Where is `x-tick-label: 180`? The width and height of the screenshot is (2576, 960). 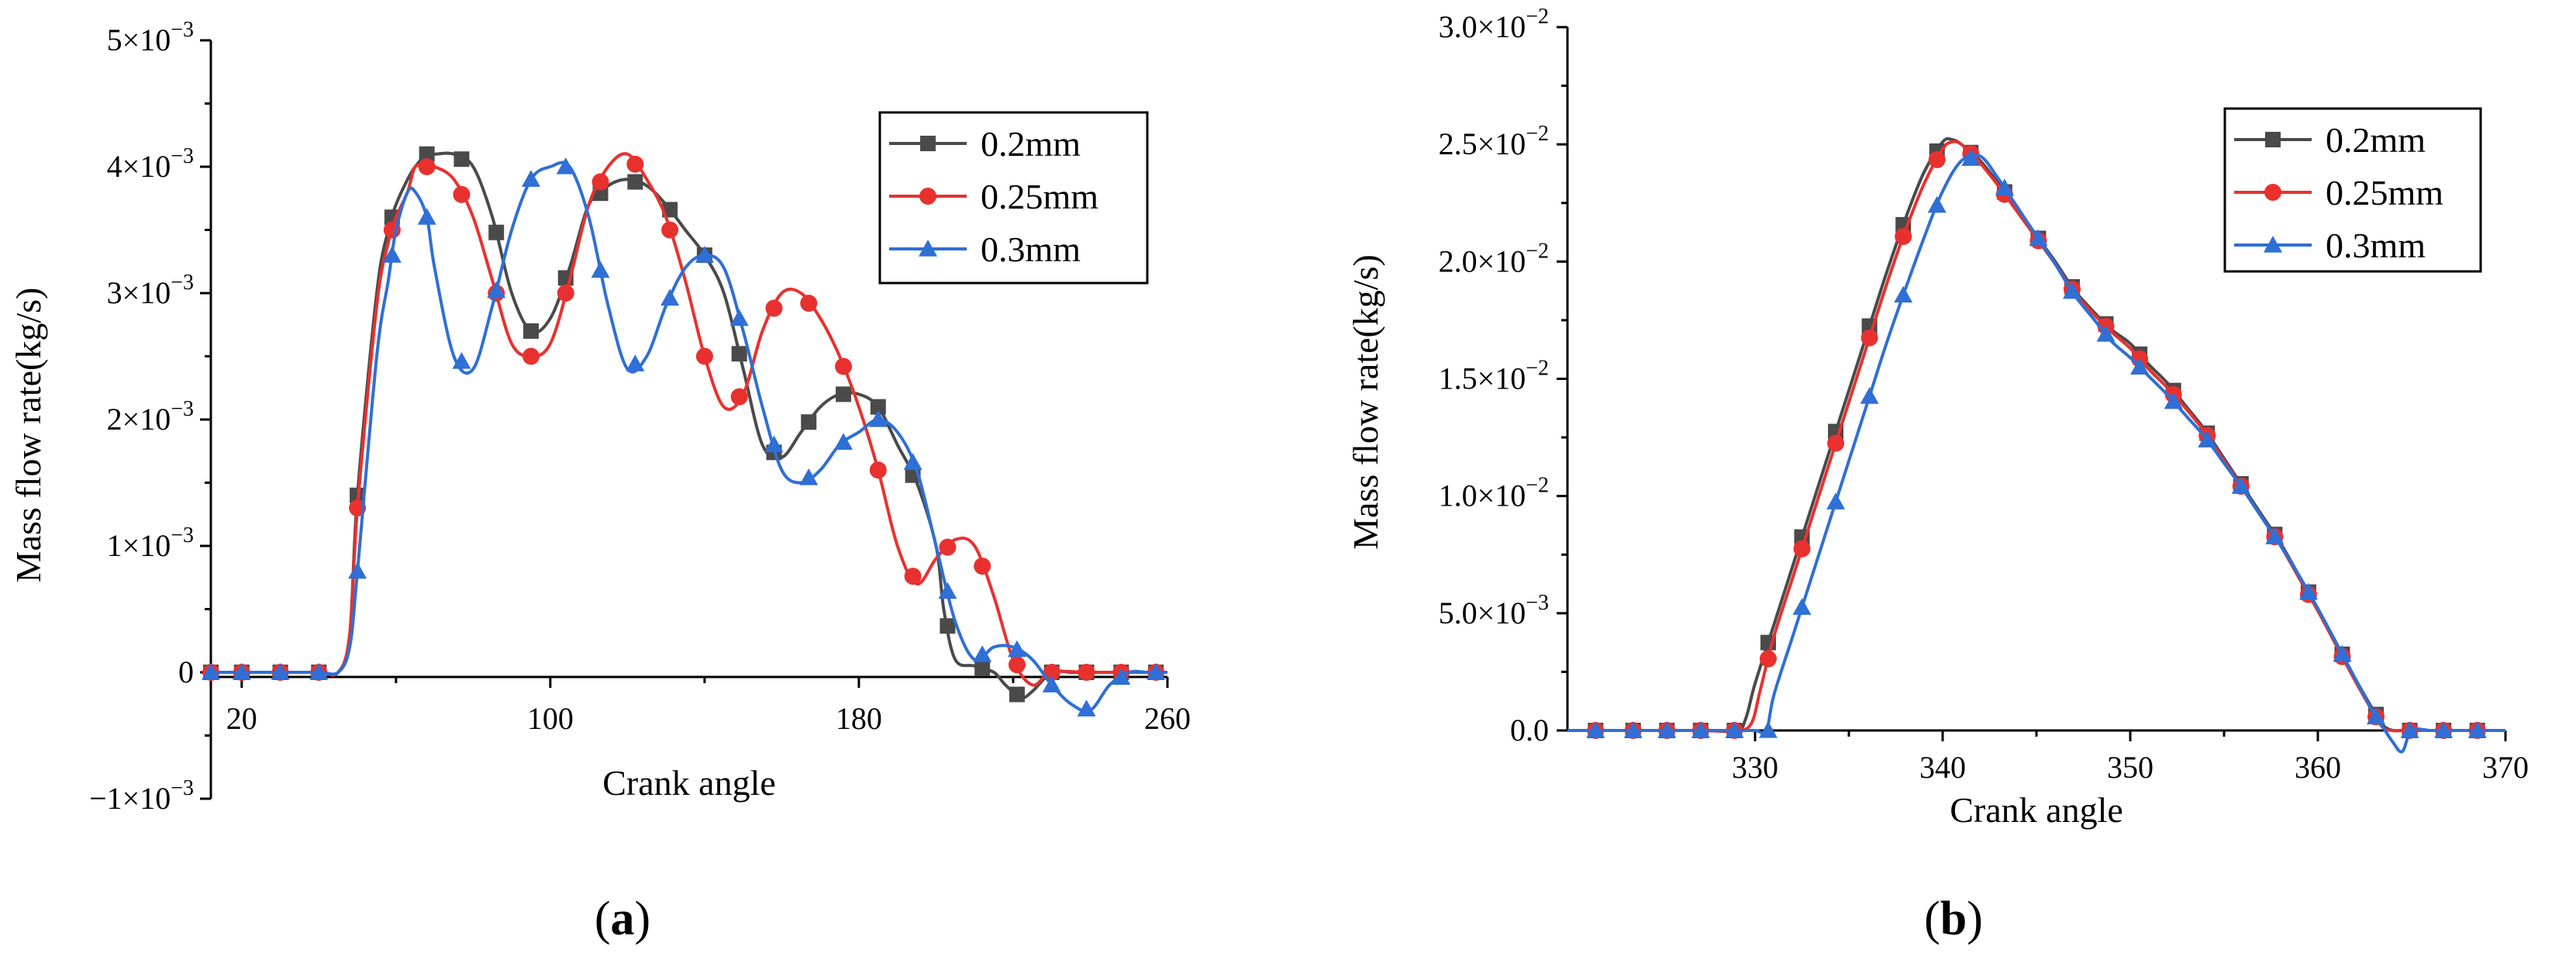 x-tick-label: 180 is located at coordinates (859, 718).